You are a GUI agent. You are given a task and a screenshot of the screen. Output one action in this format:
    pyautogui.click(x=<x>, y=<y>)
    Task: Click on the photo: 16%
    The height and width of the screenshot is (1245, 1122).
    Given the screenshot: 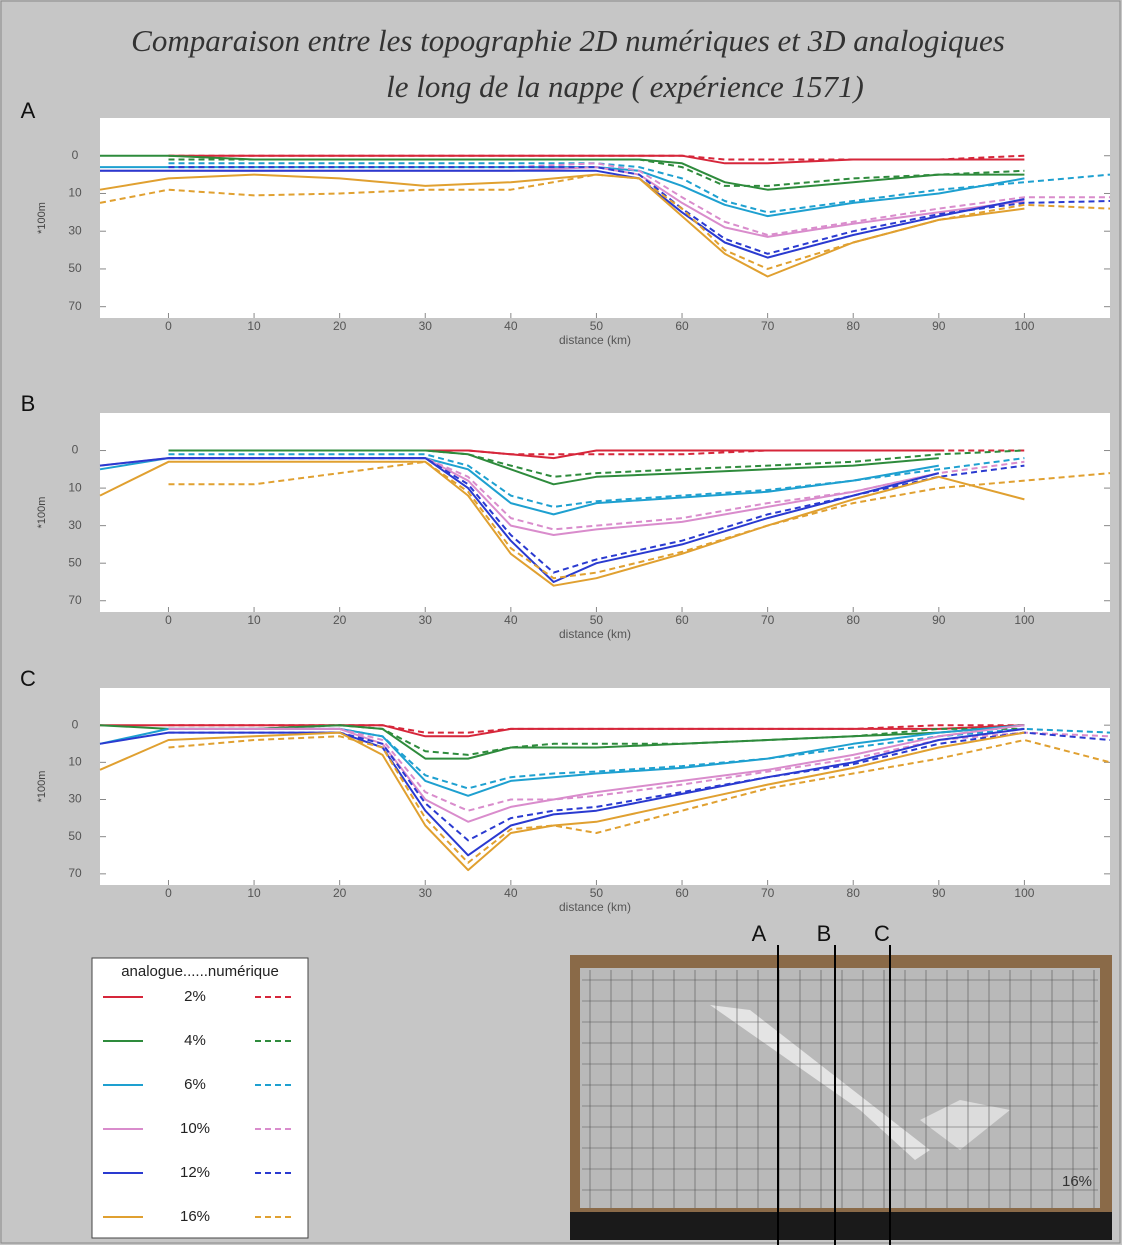 What is the action you would take?
    pyautogui.click(x=841, y=1097)
    